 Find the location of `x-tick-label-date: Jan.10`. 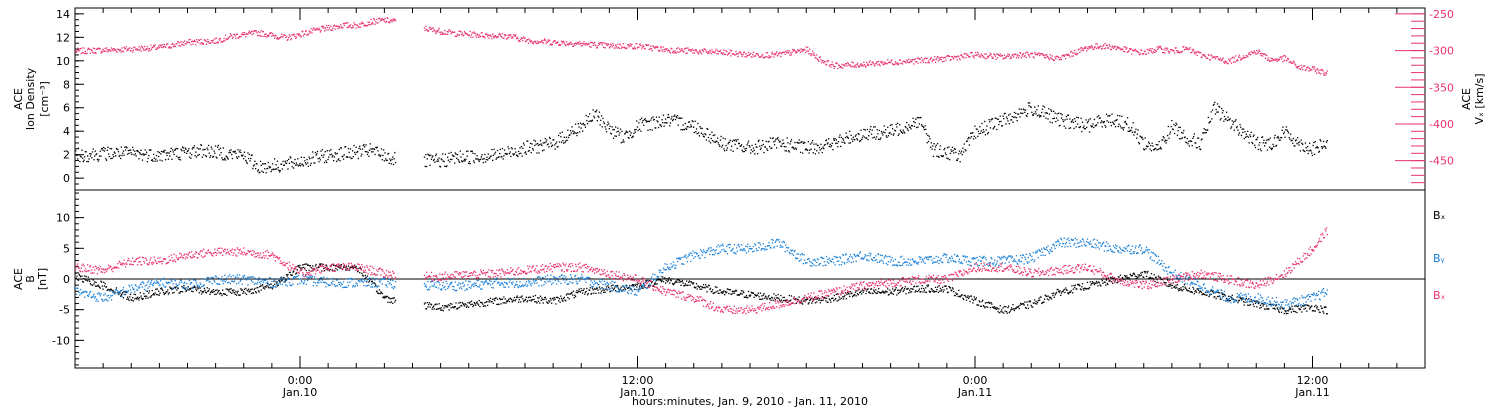

x-tick-label-date: Jan.10 is located at coordinates (299, 392).